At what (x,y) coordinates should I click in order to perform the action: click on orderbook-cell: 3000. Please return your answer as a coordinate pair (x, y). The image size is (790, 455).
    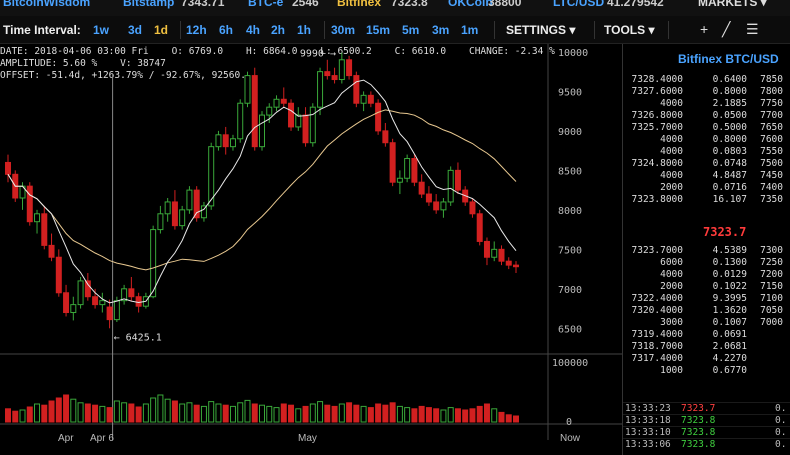
    Looking at the image, I should click on (671, 322).